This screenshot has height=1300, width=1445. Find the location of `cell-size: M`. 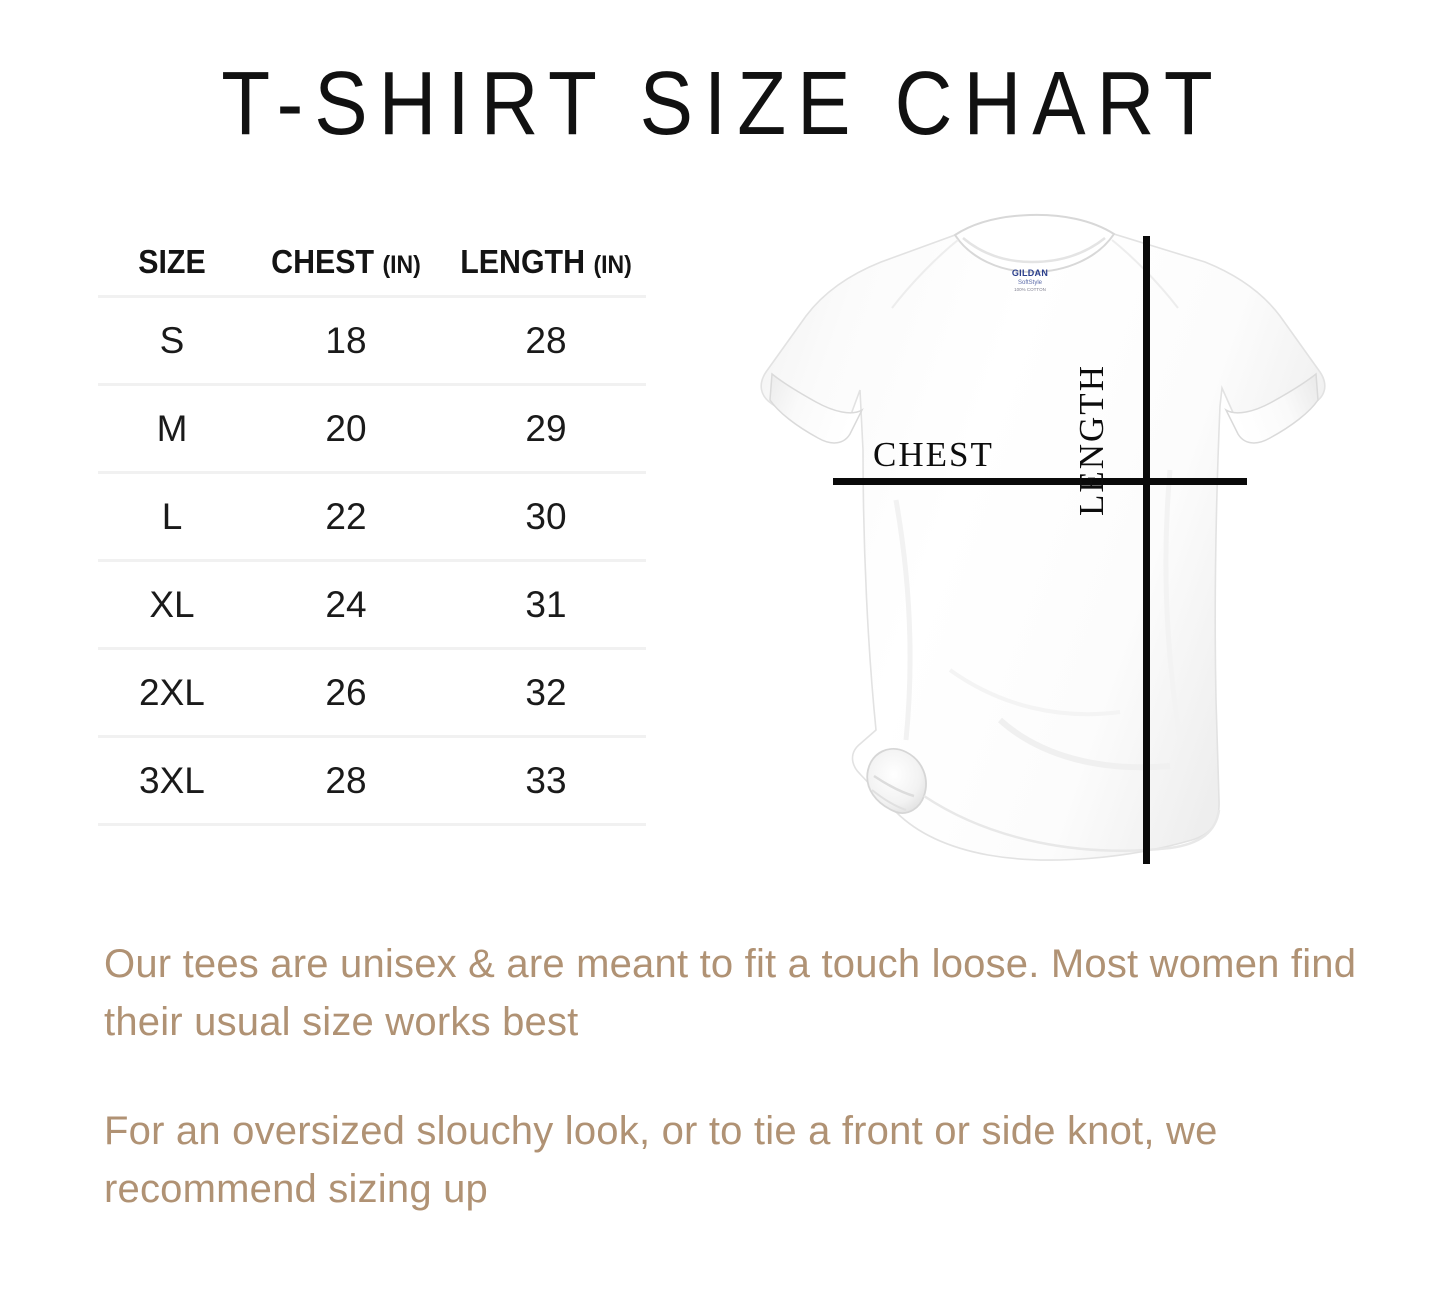

cell-size: M is located at coordinates (172, 428).